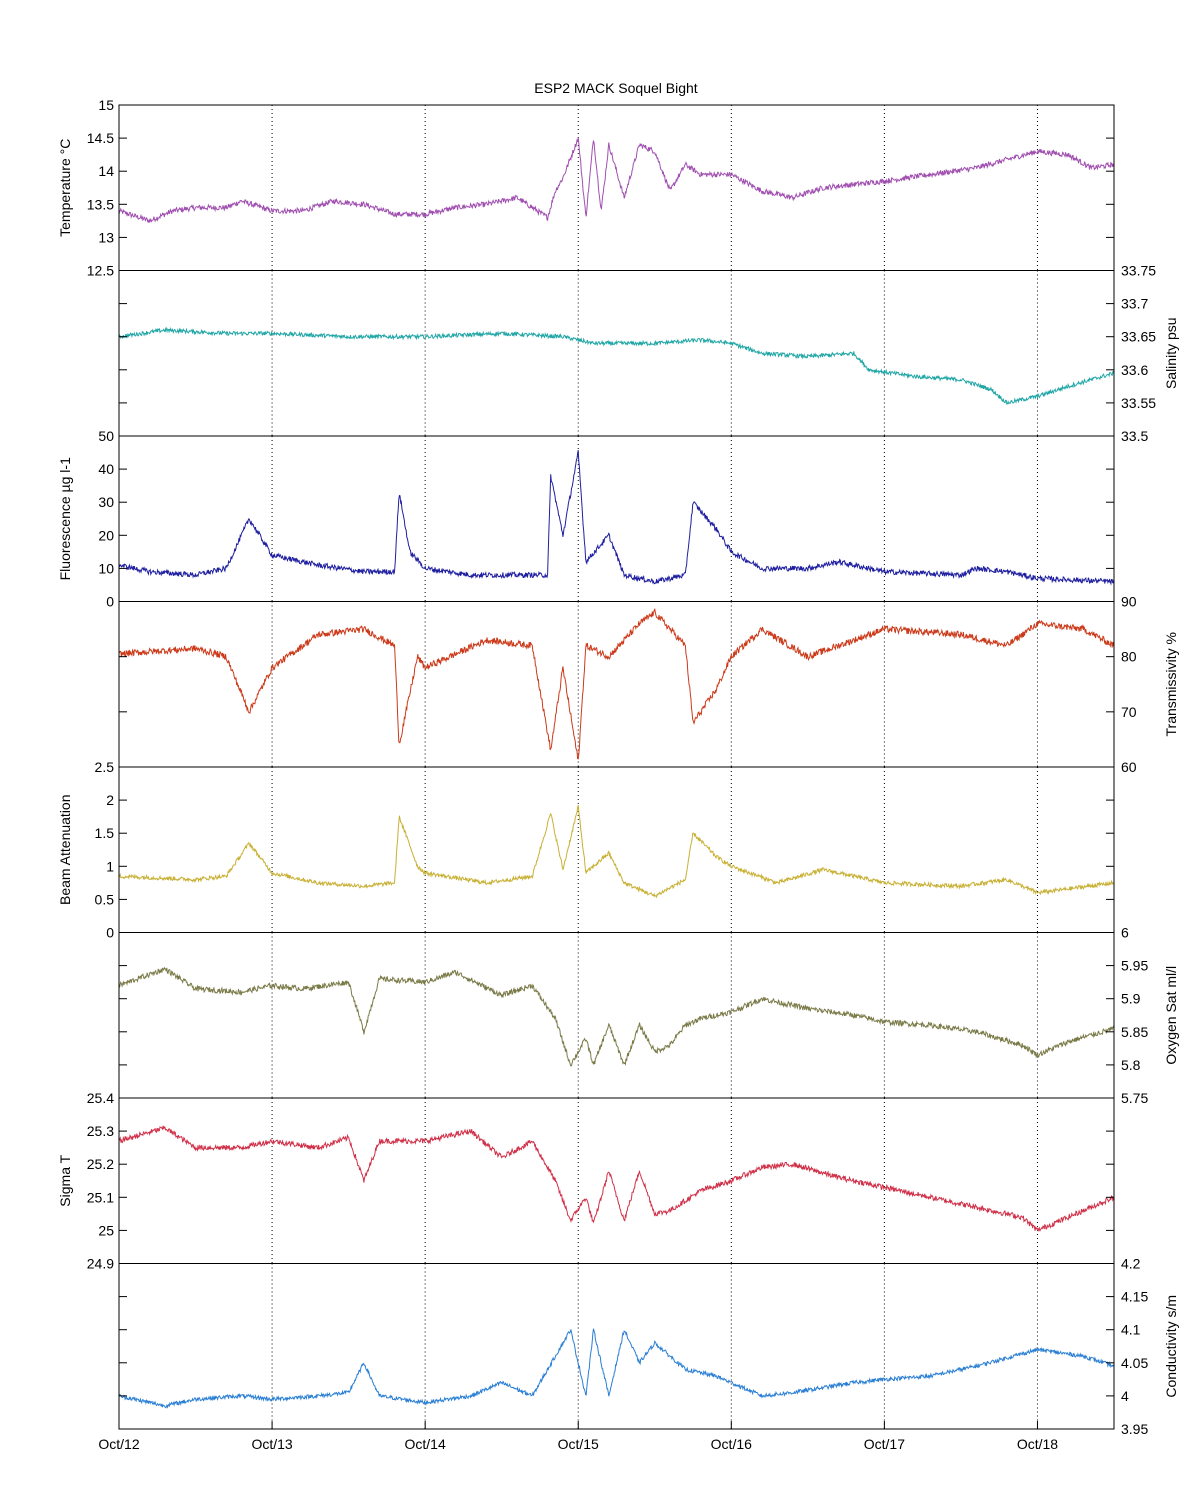  I want to click on y-tick-label: 30, so click(106, 502).